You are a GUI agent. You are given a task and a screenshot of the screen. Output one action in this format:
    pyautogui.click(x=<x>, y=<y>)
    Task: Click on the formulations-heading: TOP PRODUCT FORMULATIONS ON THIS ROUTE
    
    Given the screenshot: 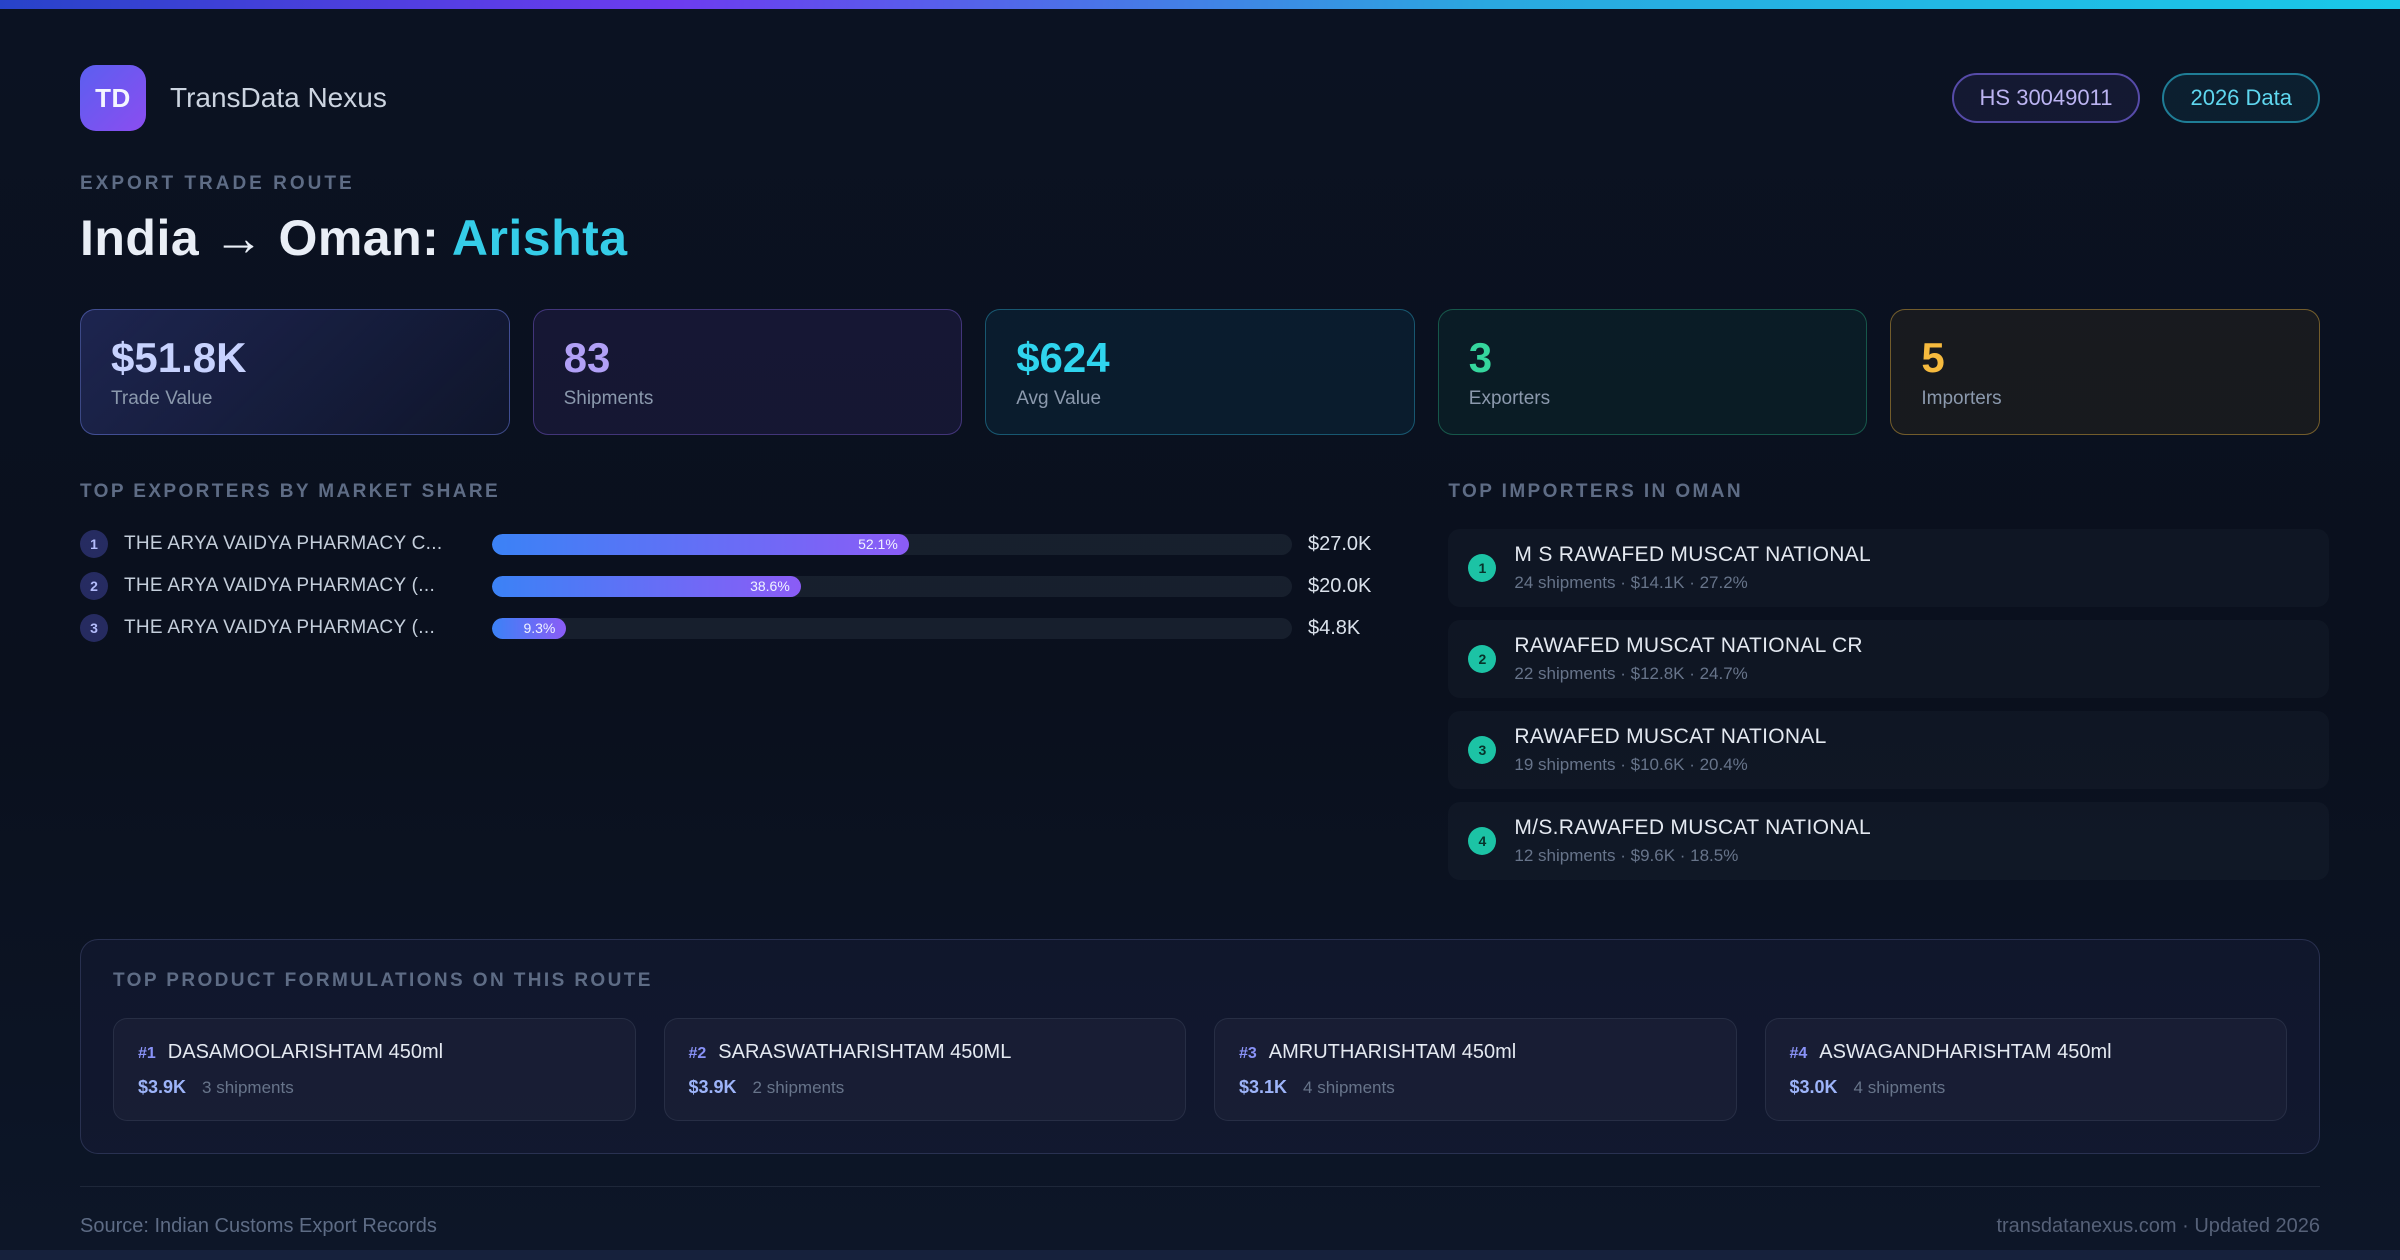 What is the action you would take?
    pyautogui.click(x=383, y=981)
    